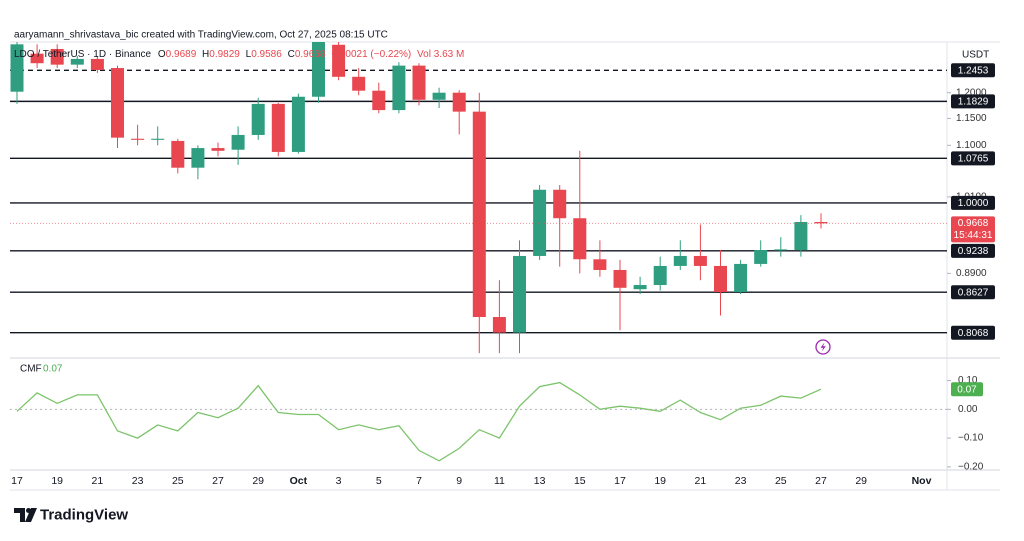 This screenshot has height=541, width=1024. I want to click on y-tick-label: −0.10, so click(971, 438).